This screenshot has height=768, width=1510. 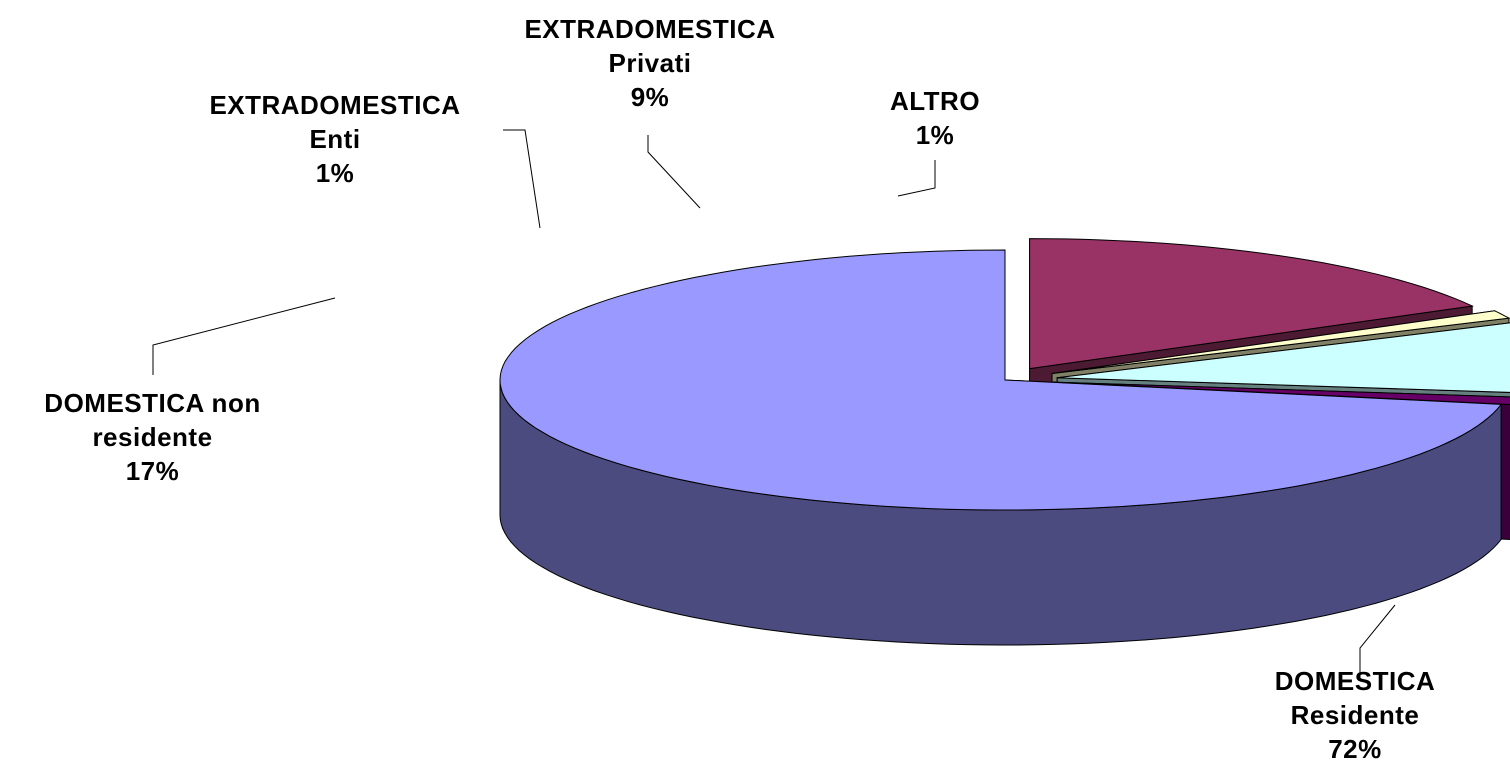 I want to click on leader-line-non-residente, so click(x=244, y=336).